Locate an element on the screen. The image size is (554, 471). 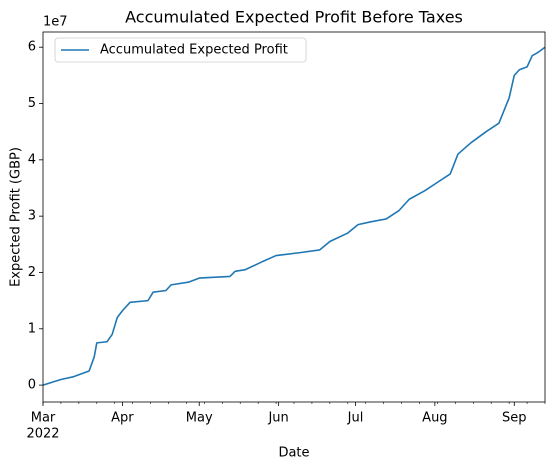
y-tick-label: 1 is located at coordinates (32, 328).